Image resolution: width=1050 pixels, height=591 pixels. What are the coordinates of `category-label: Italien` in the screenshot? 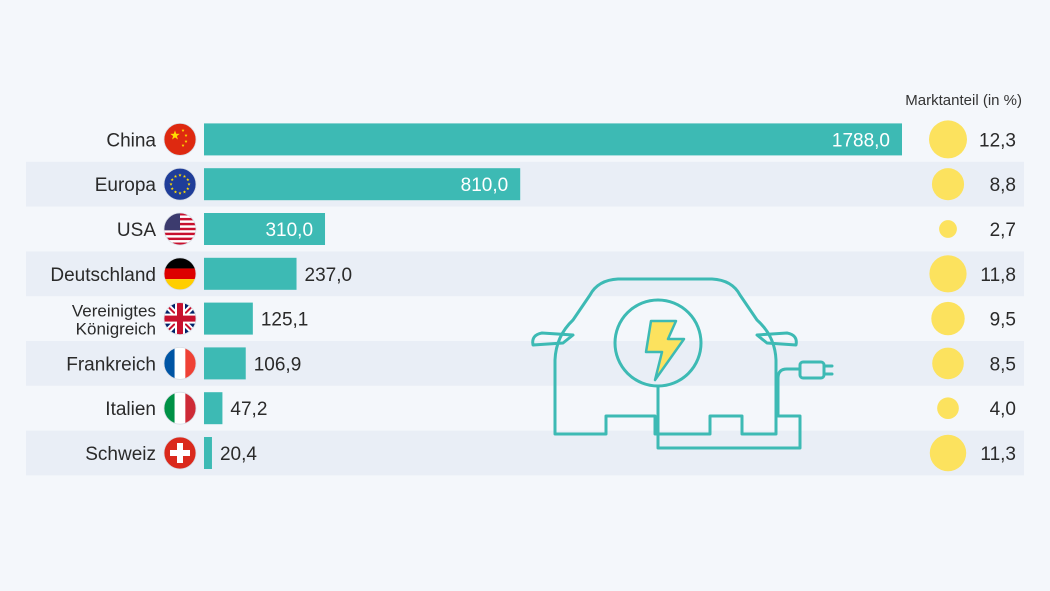 It's located at (130, 409).